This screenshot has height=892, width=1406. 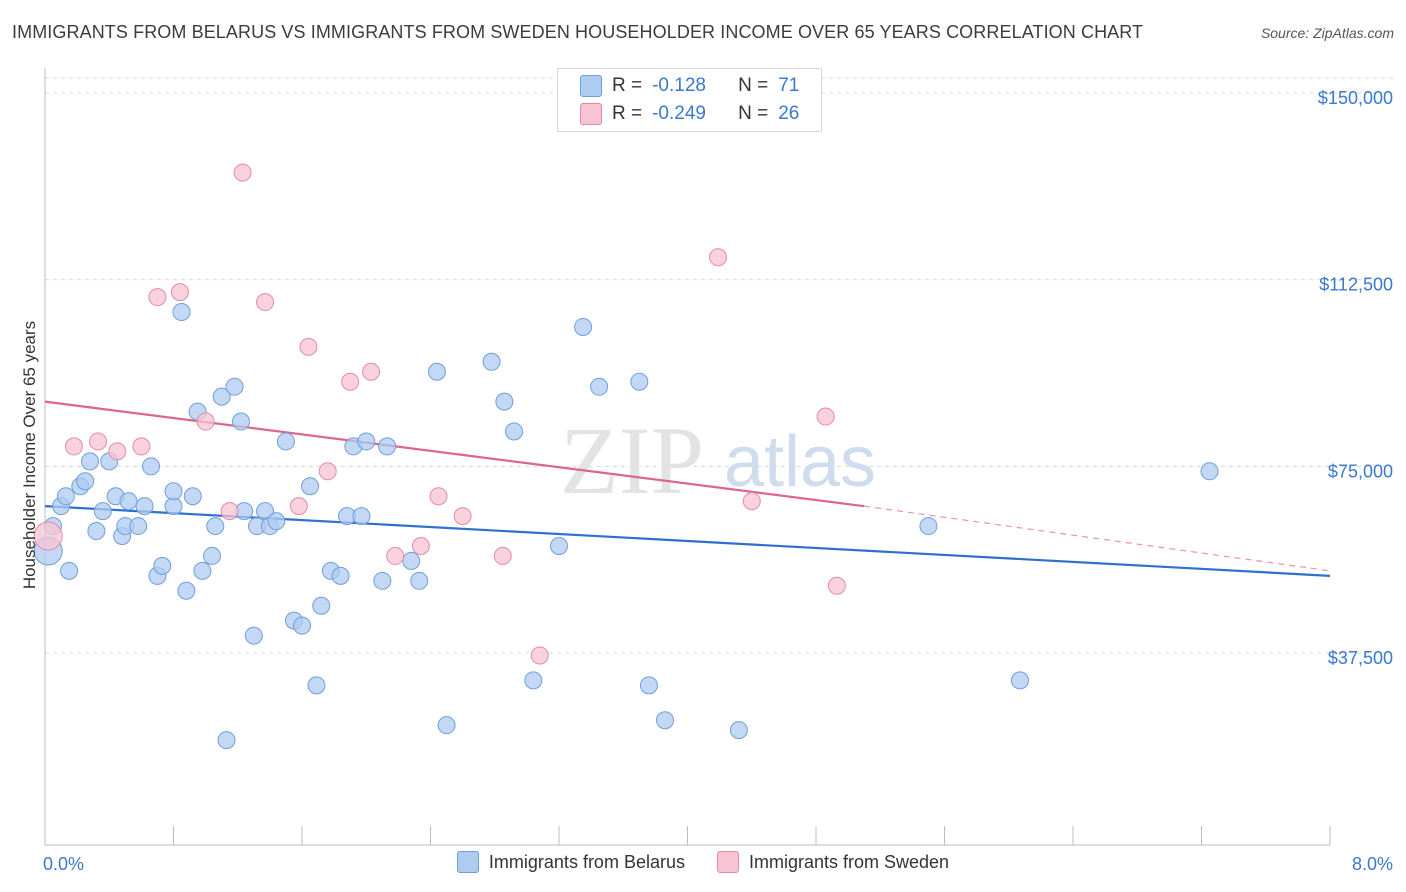 What do you see at coordinates (1360, 471) in the screenshot?
I see `y-tick-label: $75,000` at bounding box center [1360, 471].